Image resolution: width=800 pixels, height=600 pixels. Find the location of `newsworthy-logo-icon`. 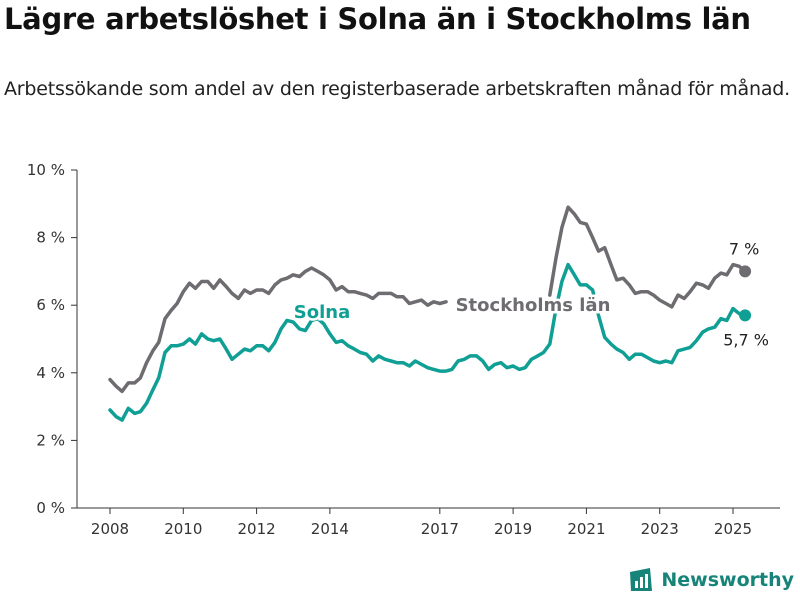

newsworthy-logo-icon is located at coordinates (641, 579).